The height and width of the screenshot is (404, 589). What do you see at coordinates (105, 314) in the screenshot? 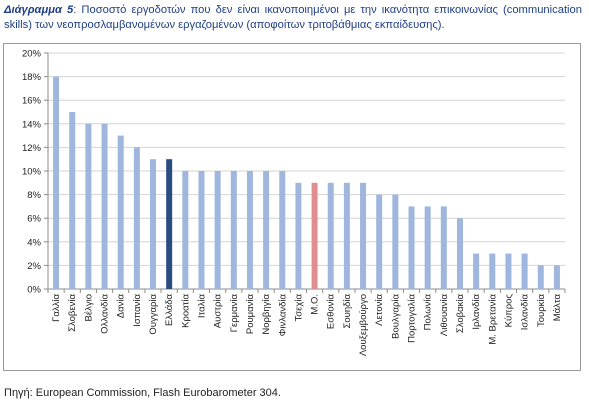
I see `x-category-label: Ολλανδία` at bounding box center [105, 314].